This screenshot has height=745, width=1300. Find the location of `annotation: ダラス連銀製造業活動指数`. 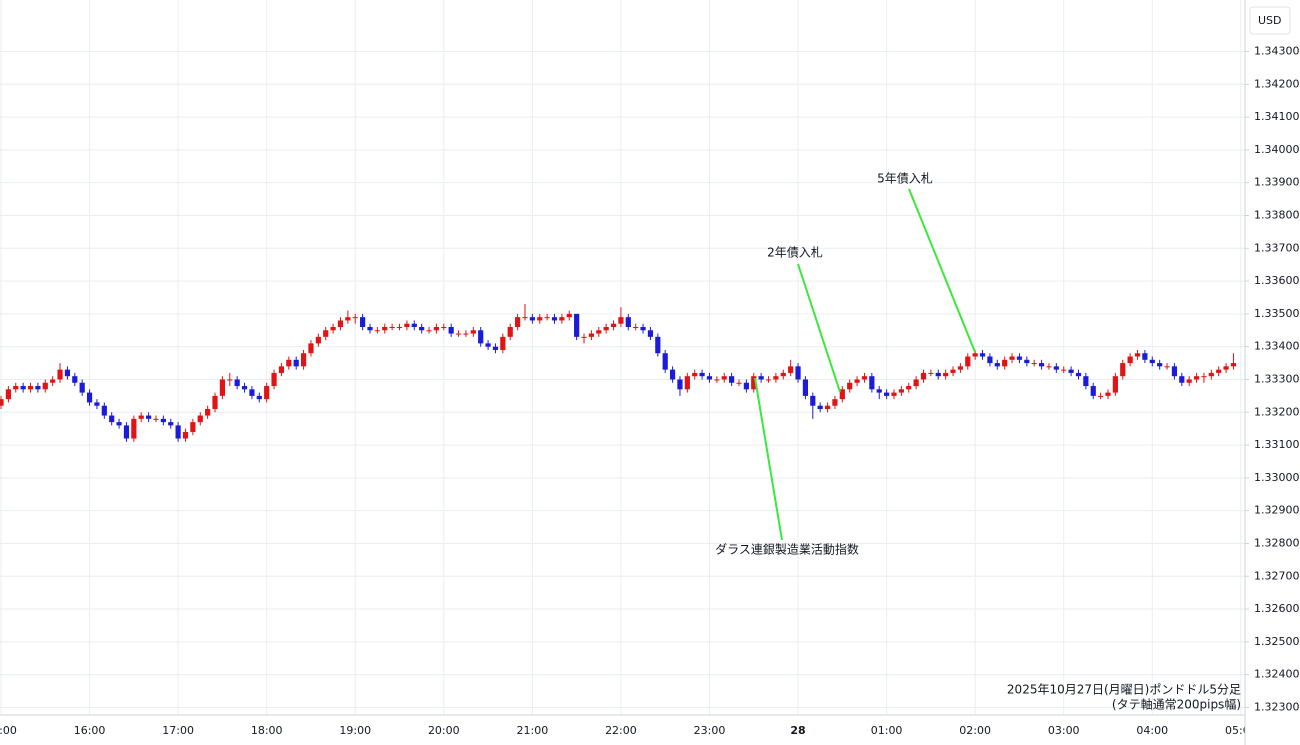

annotation: ダラス連銀製造業活動指数 is located at coordinates (787, 549).